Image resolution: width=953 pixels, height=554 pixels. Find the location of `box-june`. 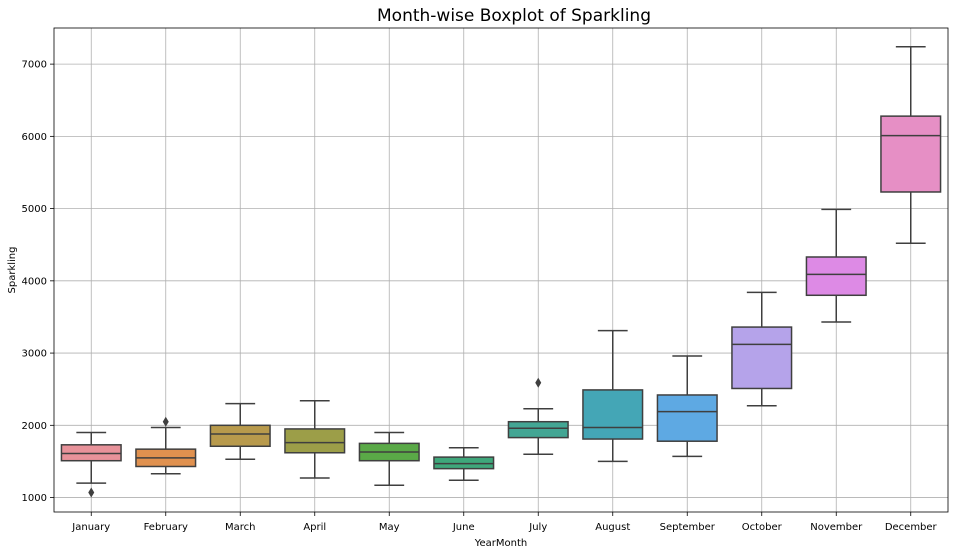

box-june is located at coordinates (464, 463).